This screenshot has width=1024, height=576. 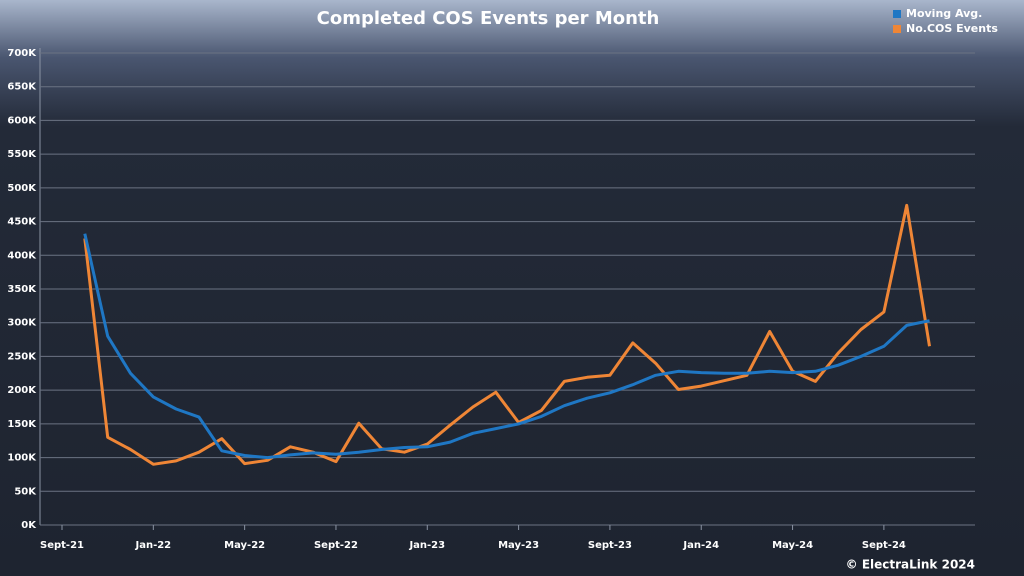 What do you see at coordinates (910, 565) in the screenshot?
I see `footer: © ElectraLink 2024` at bounding box center [910, 565].